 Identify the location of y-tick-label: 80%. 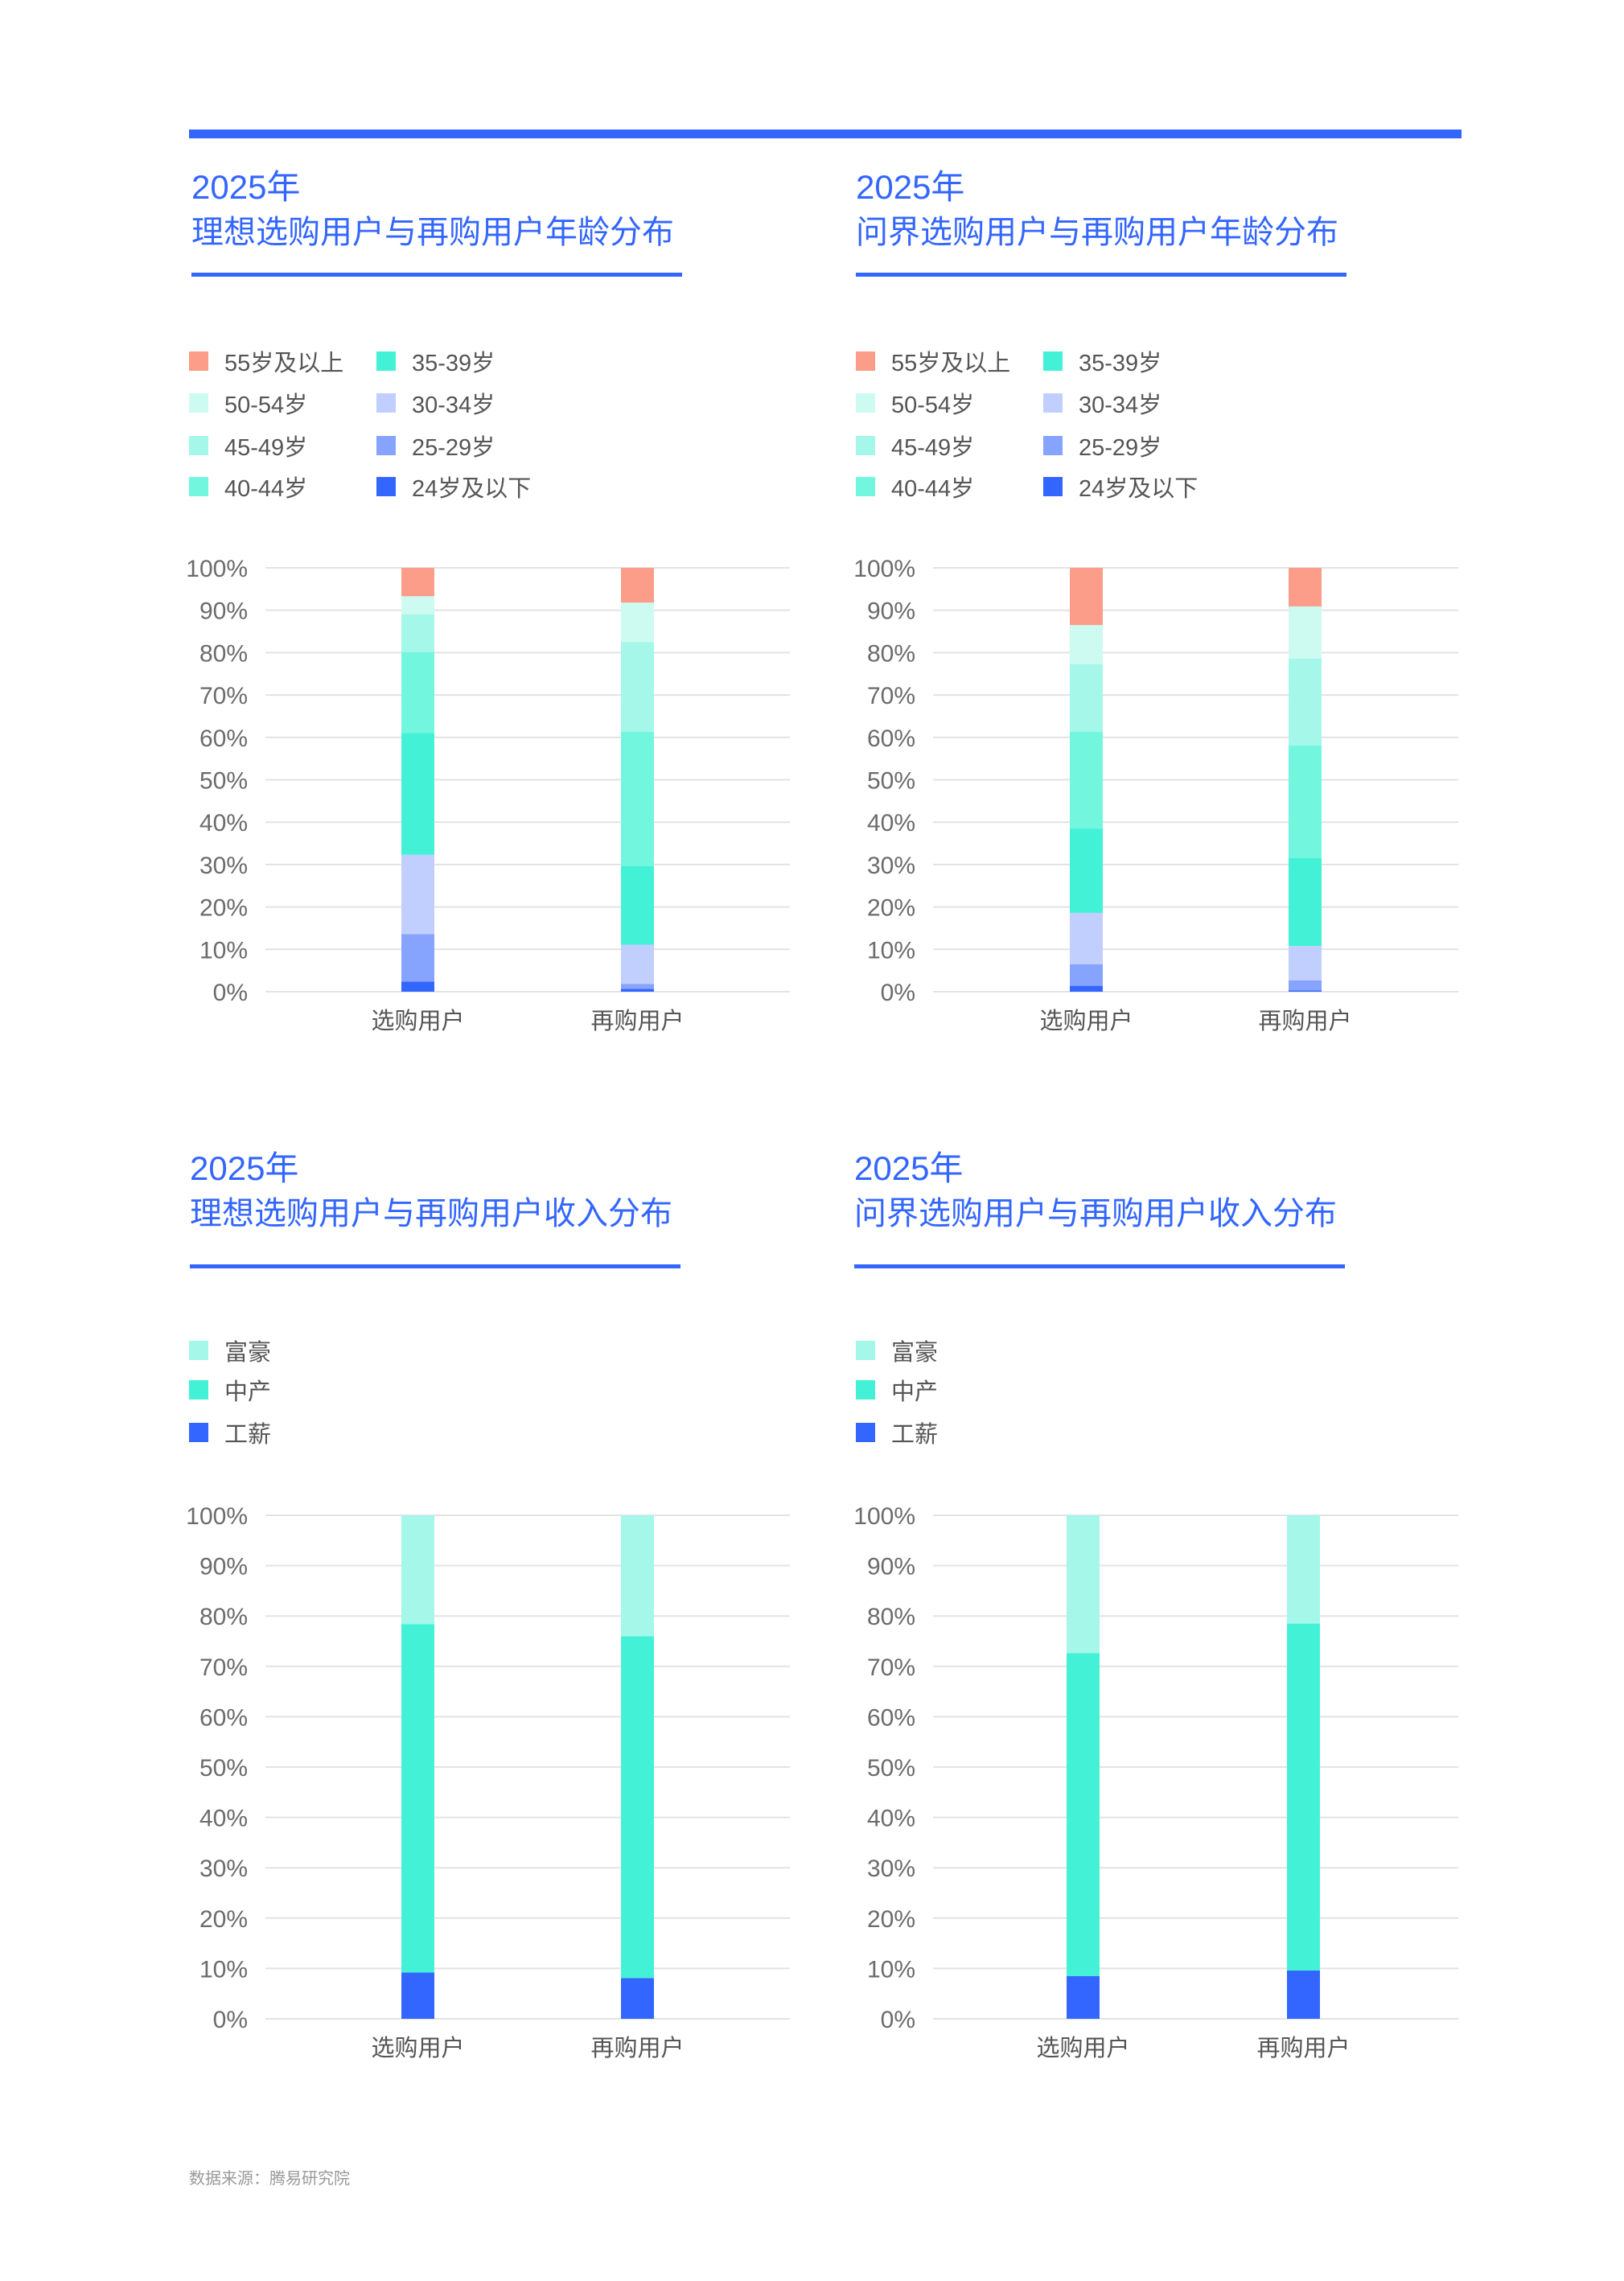
(224, 653).